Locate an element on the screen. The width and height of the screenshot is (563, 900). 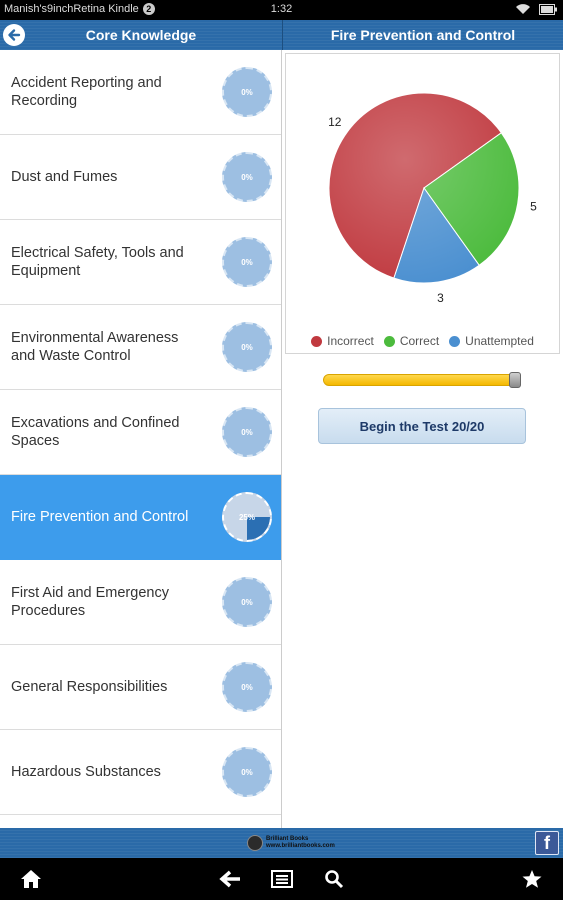
header-divider is located at coordinates (282, 35).